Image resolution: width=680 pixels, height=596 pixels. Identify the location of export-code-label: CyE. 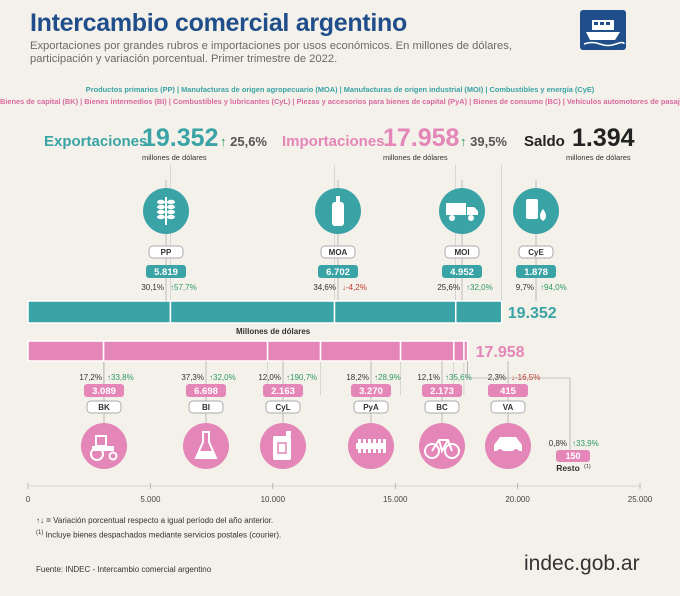
(536, 252).